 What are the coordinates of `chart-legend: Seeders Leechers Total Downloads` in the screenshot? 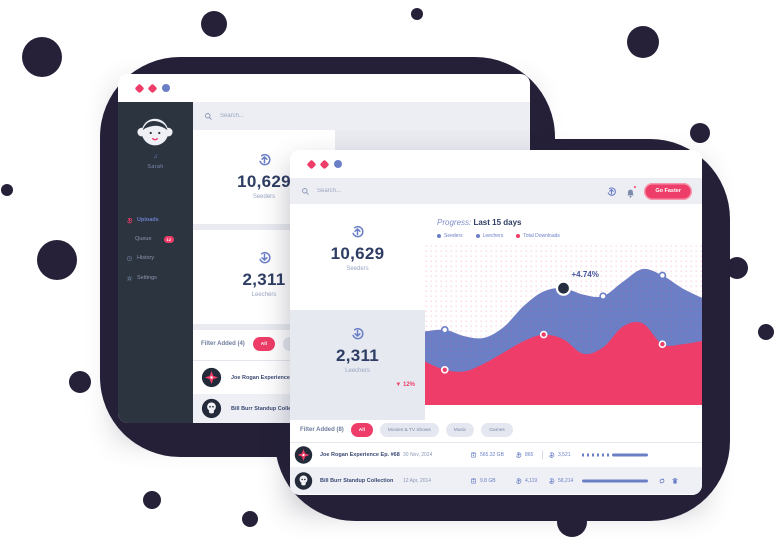 It's located at (498, 236).